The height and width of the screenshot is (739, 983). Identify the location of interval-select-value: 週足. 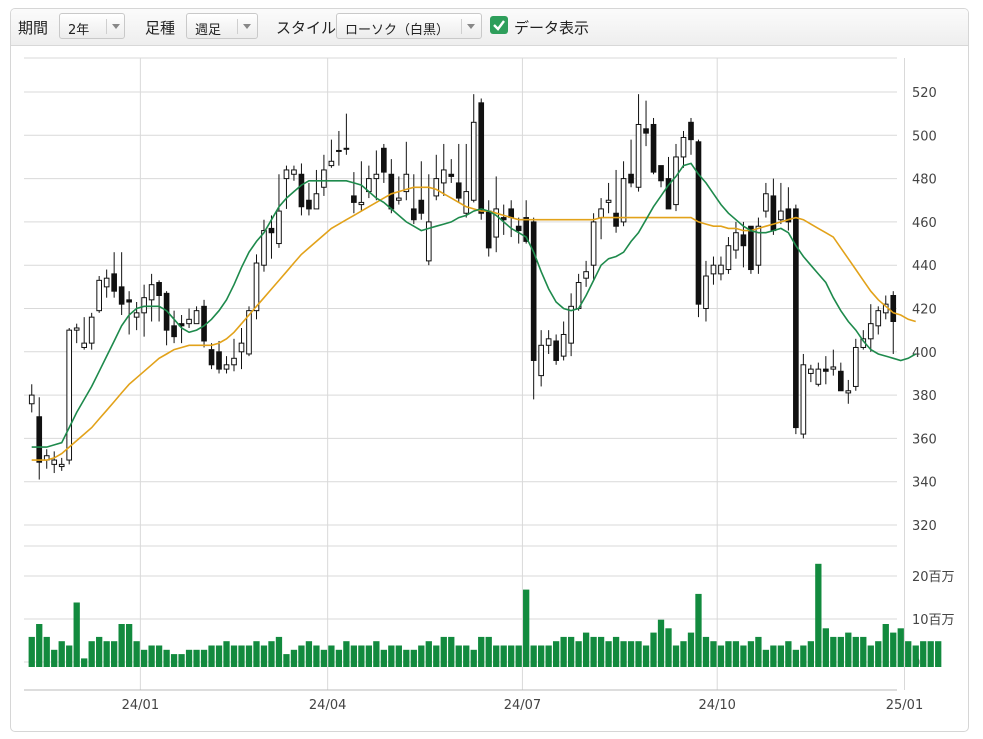
(208, 30).